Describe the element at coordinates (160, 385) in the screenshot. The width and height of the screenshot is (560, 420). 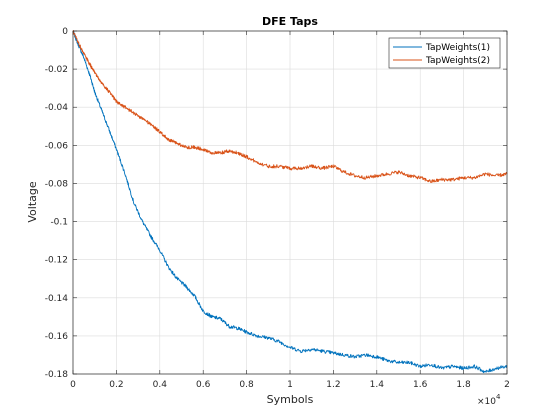
I see `x-tick-label: 0.4` at that location.